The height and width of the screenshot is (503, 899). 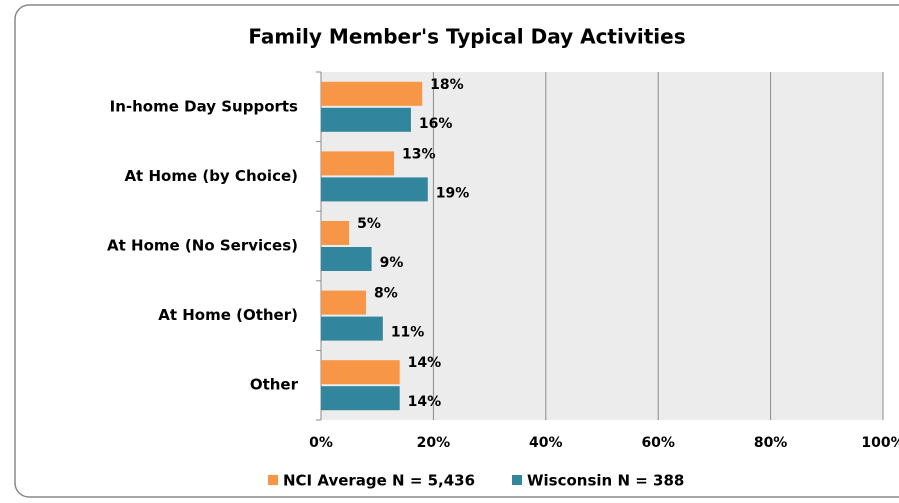 I want to click on x-tick-label: 20%, so click(x=434, y=443).